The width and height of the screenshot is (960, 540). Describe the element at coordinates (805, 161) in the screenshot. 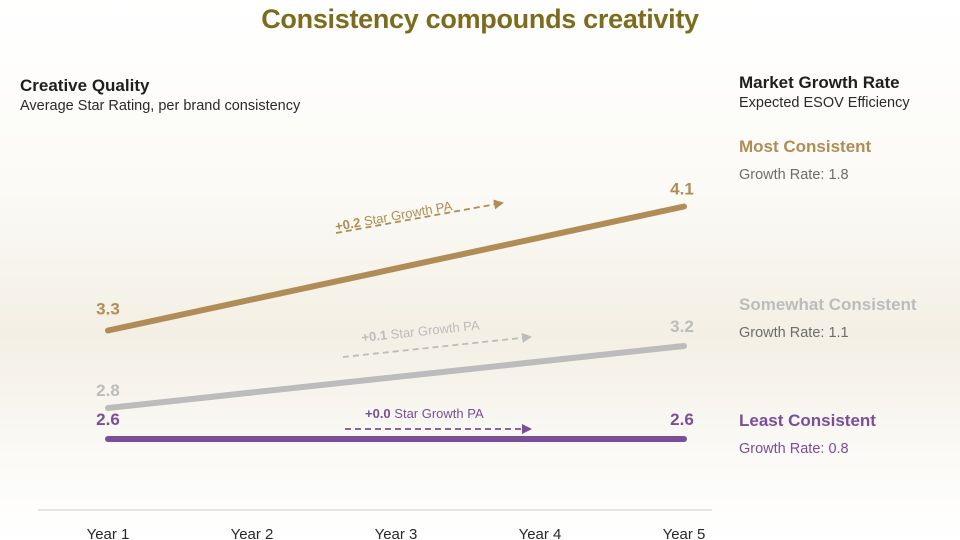

I see `legend-most-consistent: Most Consistent Growth Rate: 1.8` at that location.